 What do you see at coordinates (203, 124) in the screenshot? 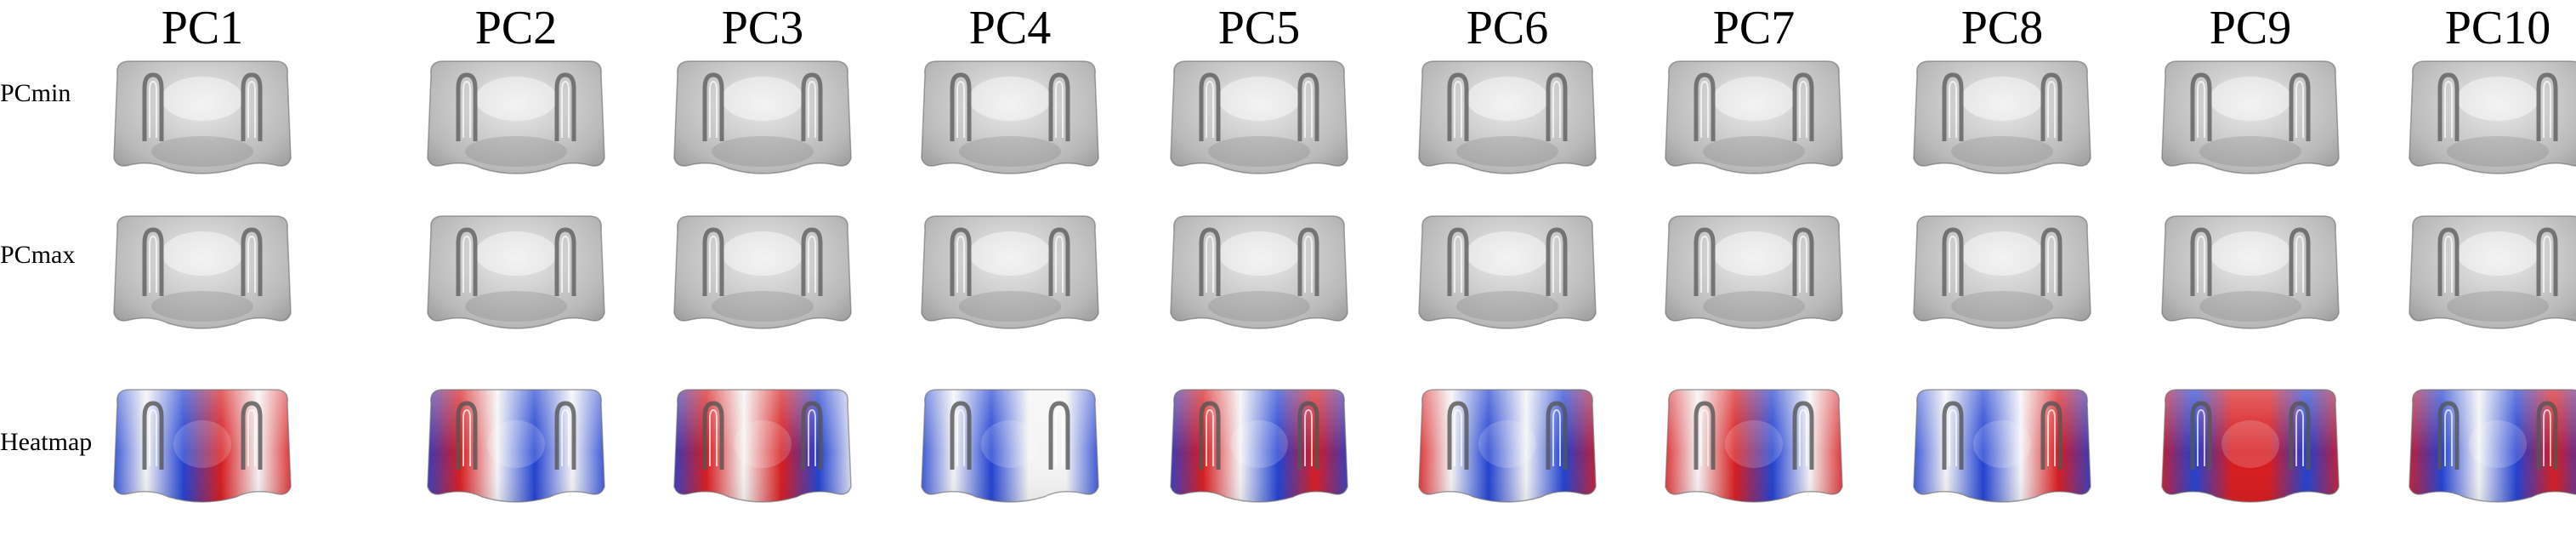
I see `shape-min-pc1` at bounding box center [203, 124].